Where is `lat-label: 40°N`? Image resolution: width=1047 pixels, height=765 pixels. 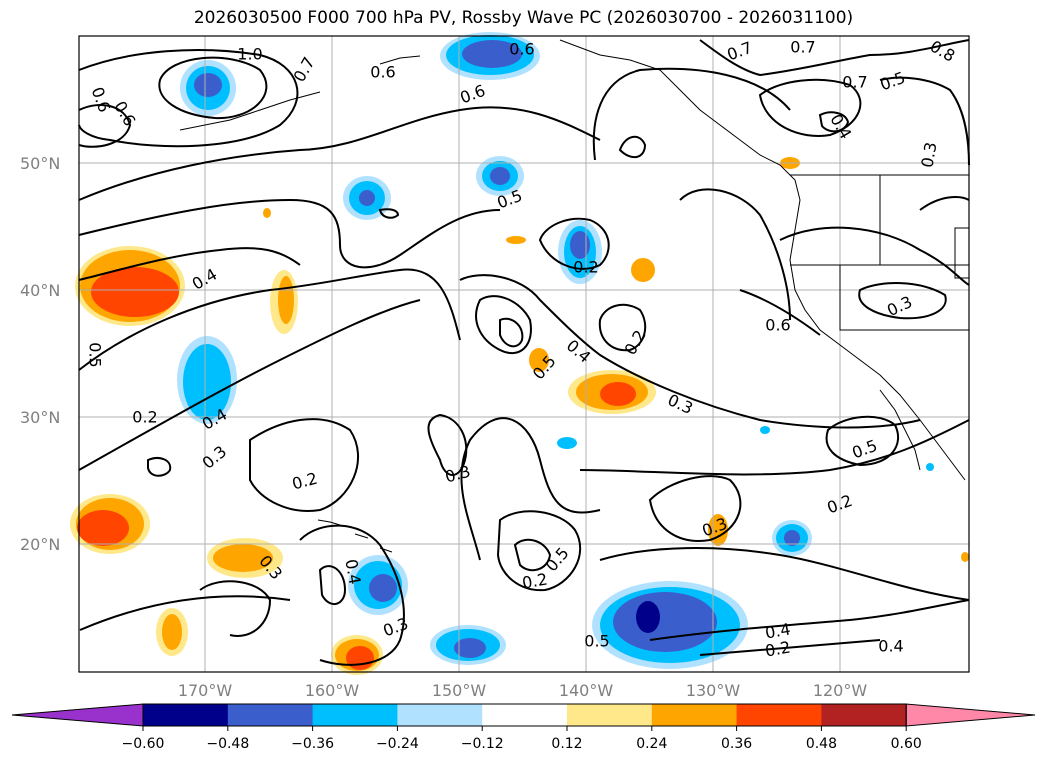 lat-label: 40°N is located at coordinates (40, 290).